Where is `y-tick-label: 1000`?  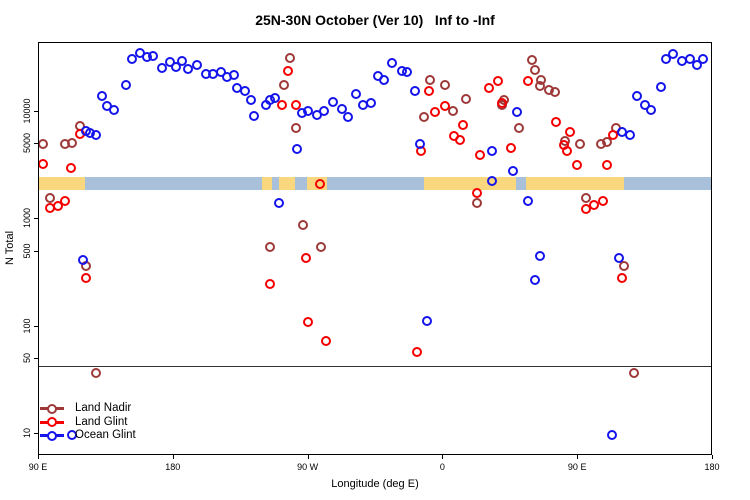 y-tick-label: 1000 is located at coordinates (27, 218).